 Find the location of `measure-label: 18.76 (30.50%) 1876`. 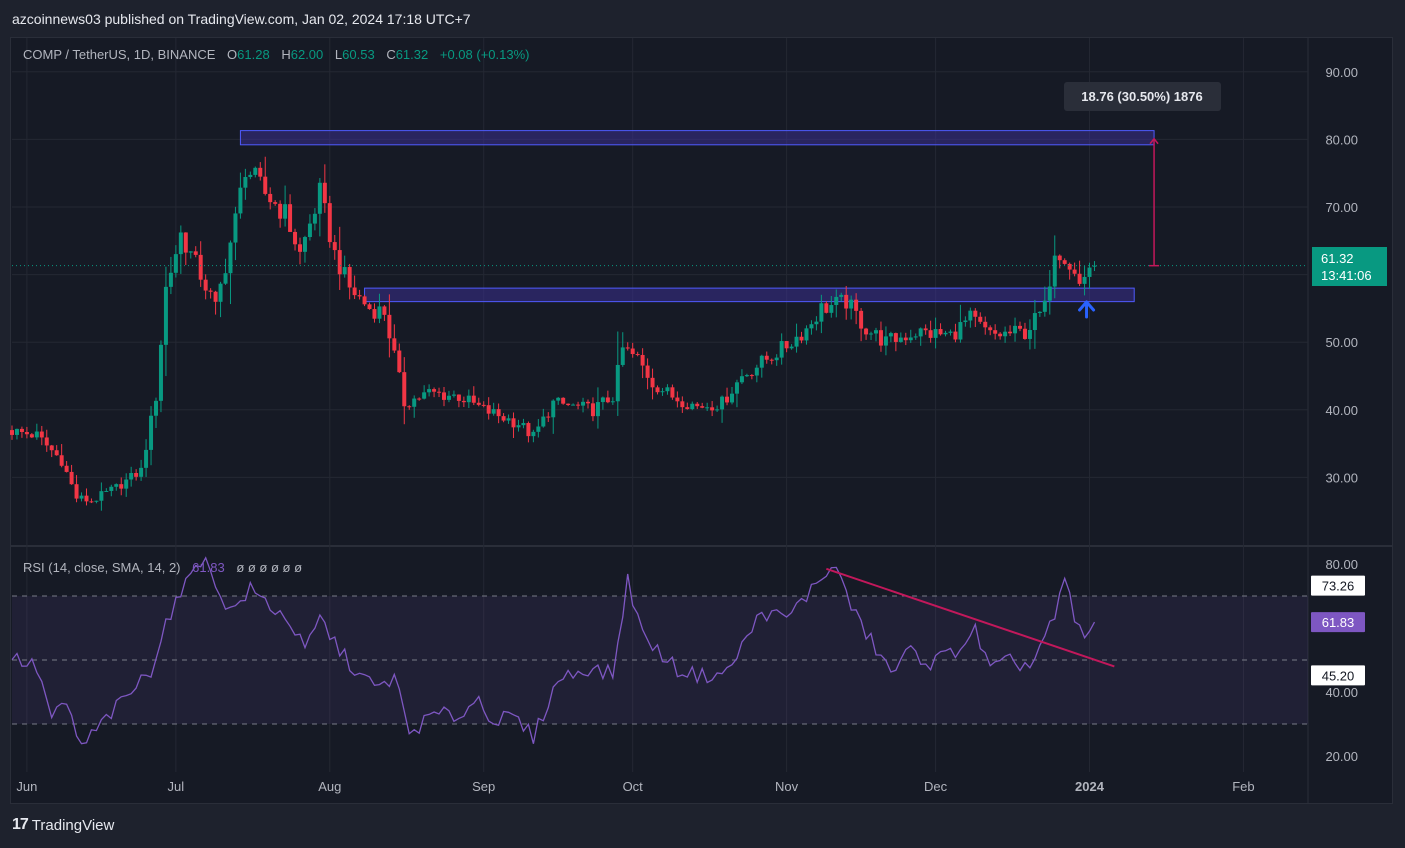

measure-label: 18.76 (30.50%) 1876 is located at coordinates (1142, 96).